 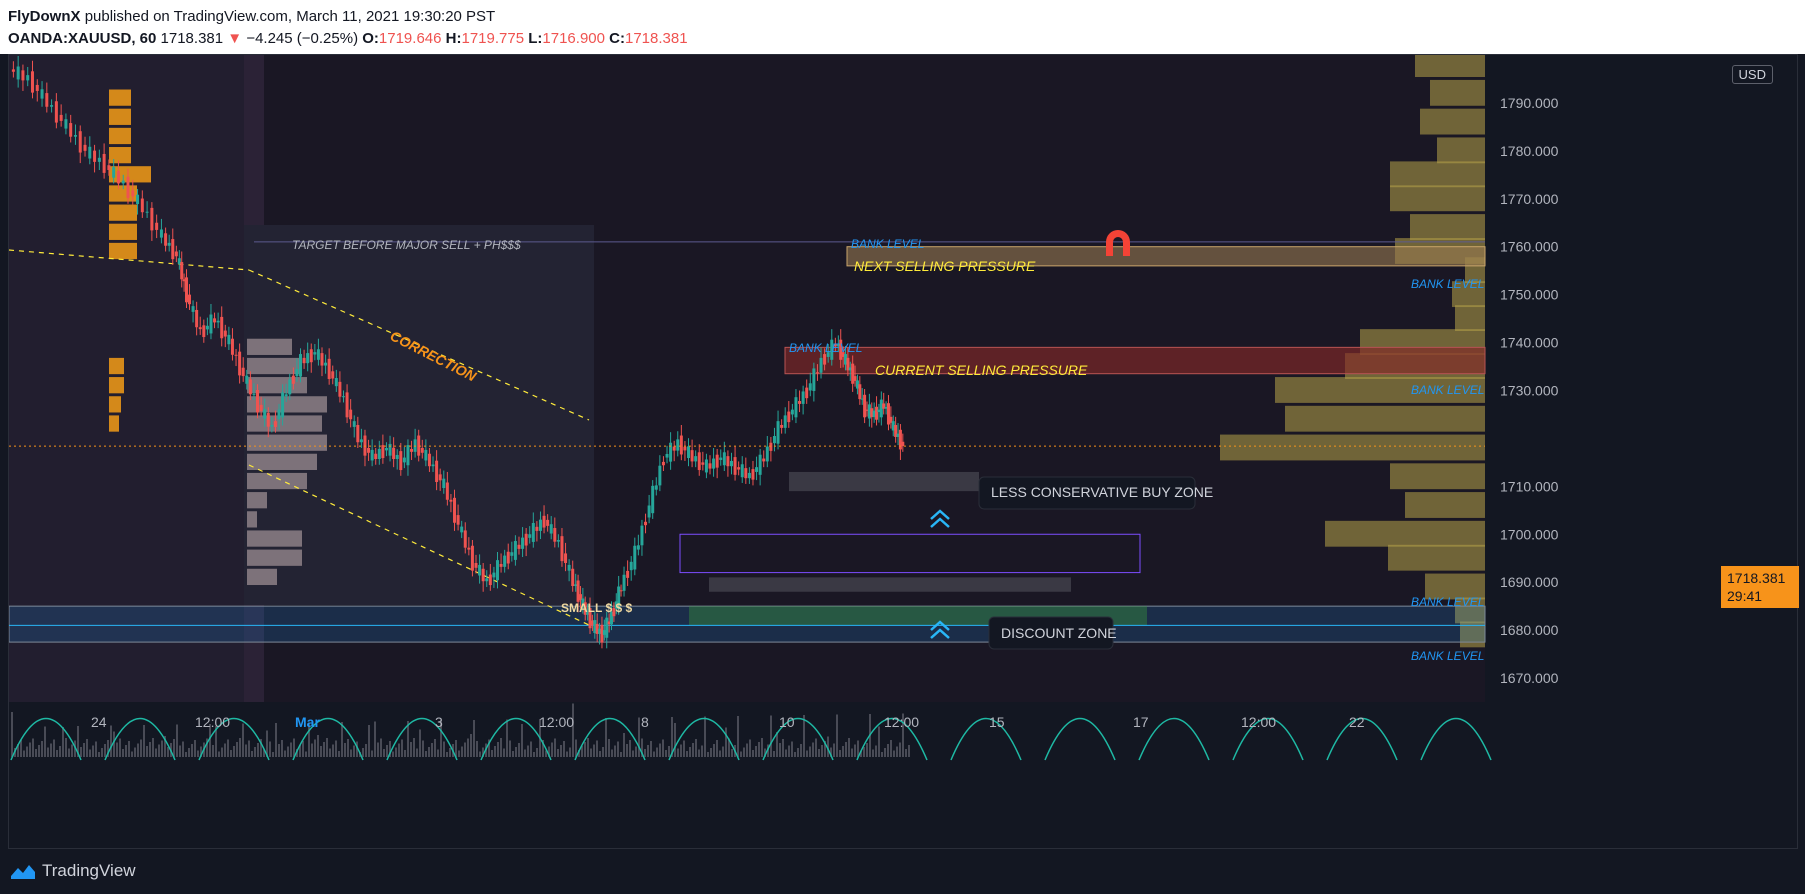 What do you see at coordinates (493, 38) in the screenshot?
I see `high-value: 1719.775` at bounding box center [493, 38].